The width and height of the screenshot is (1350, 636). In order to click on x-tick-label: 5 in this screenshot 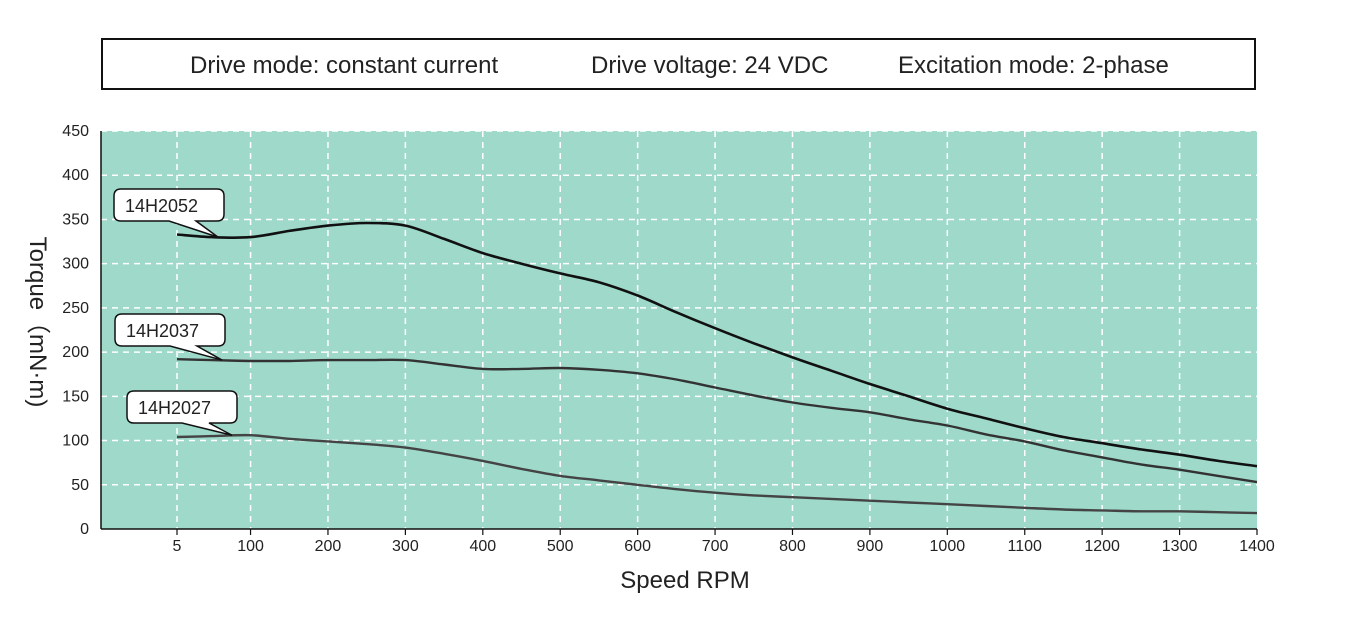, I will do `click(177, 546)`.